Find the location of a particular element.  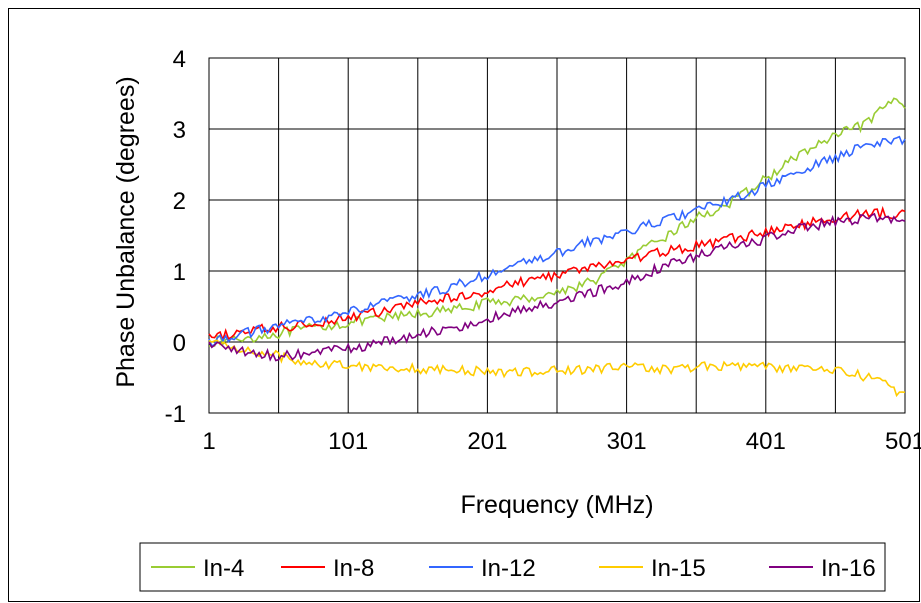

legend-label: In-12 is located at coordinates (508, 568).